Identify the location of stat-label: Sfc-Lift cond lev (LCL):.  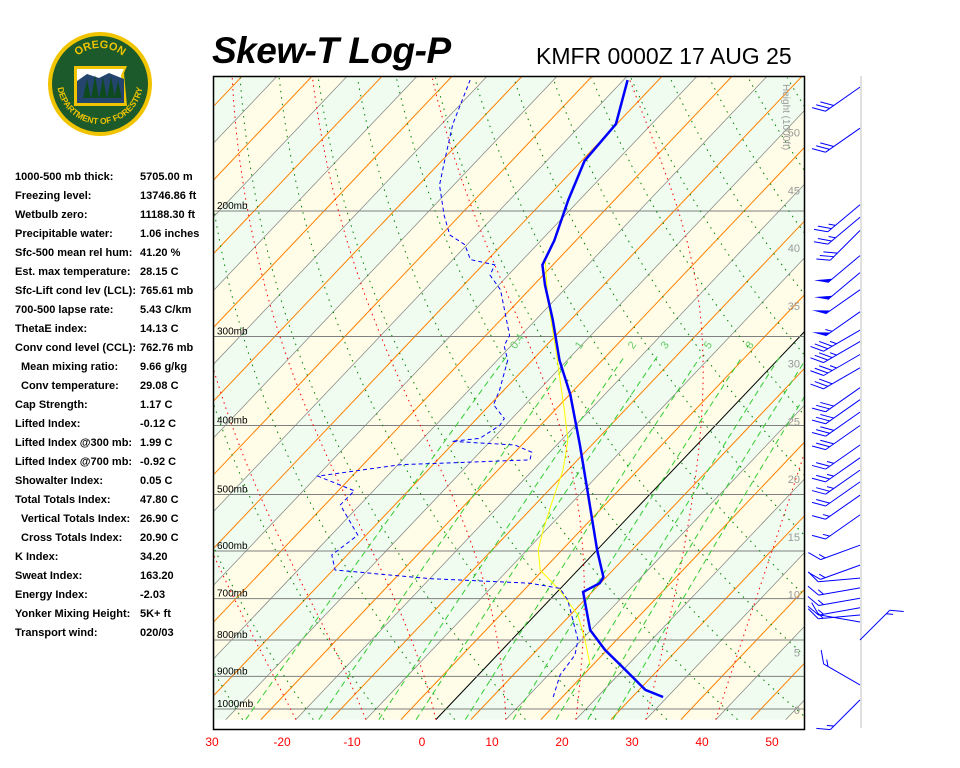
(75, 291).